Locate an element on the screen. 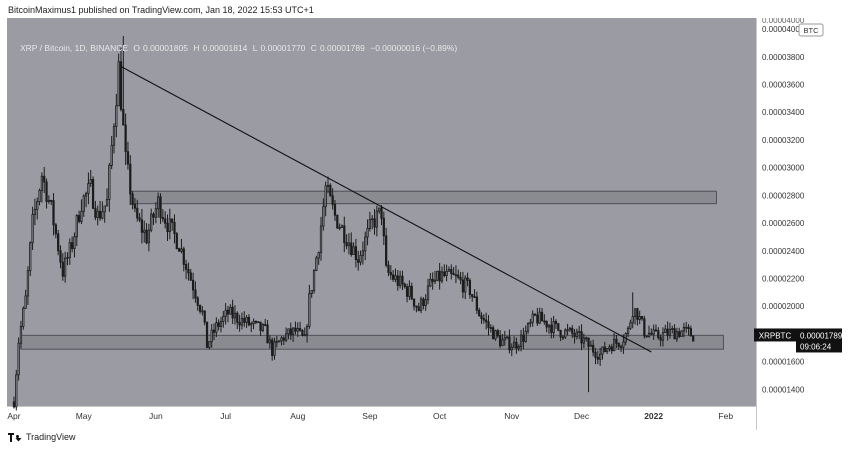  legend-symbol: XRP / Bitcoin, 1D, BINANCE is located at coordinates (74, 48).